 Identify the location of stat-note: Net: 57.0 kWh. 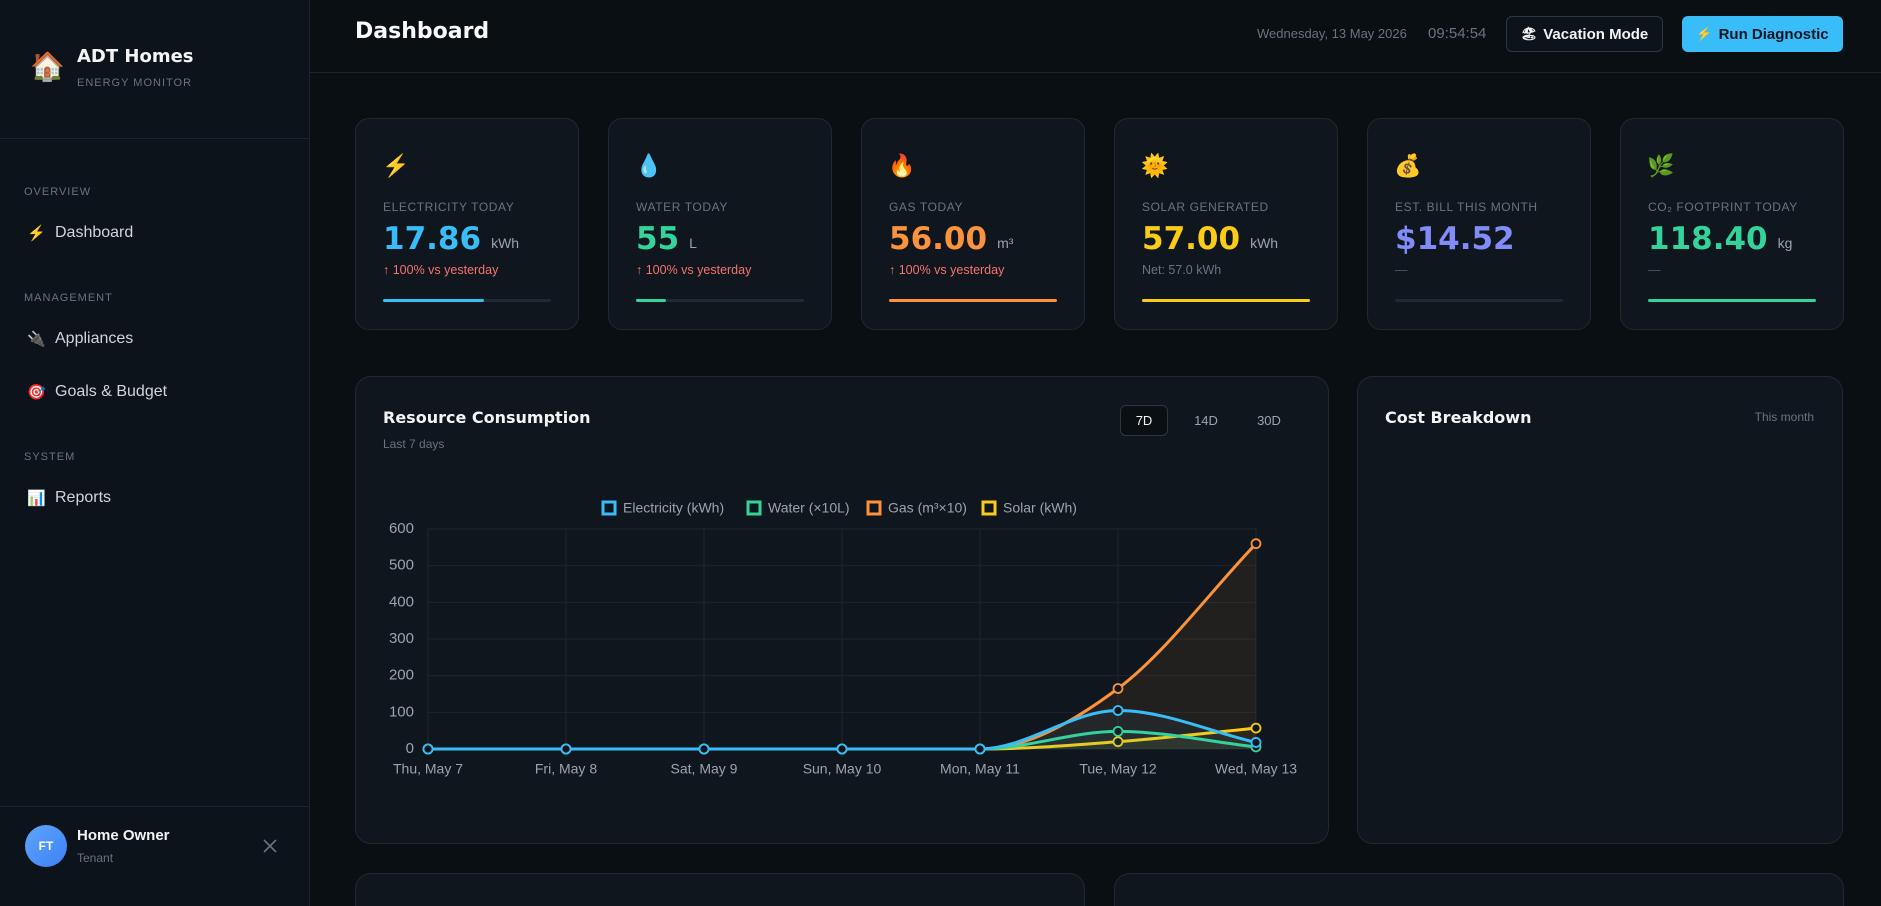
(1182, 270).